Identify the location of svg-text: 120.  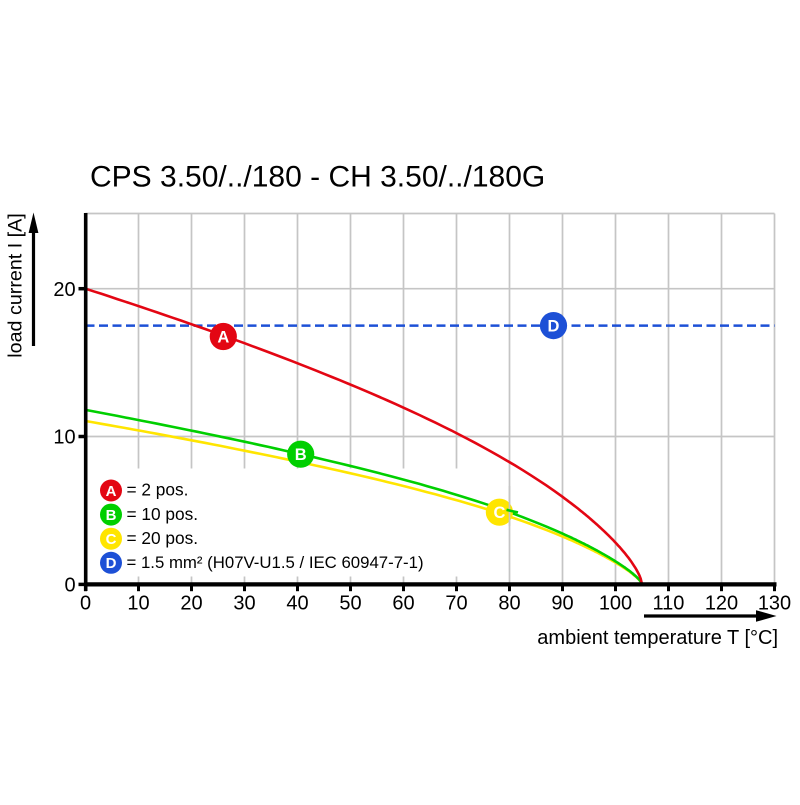
(721, 604).